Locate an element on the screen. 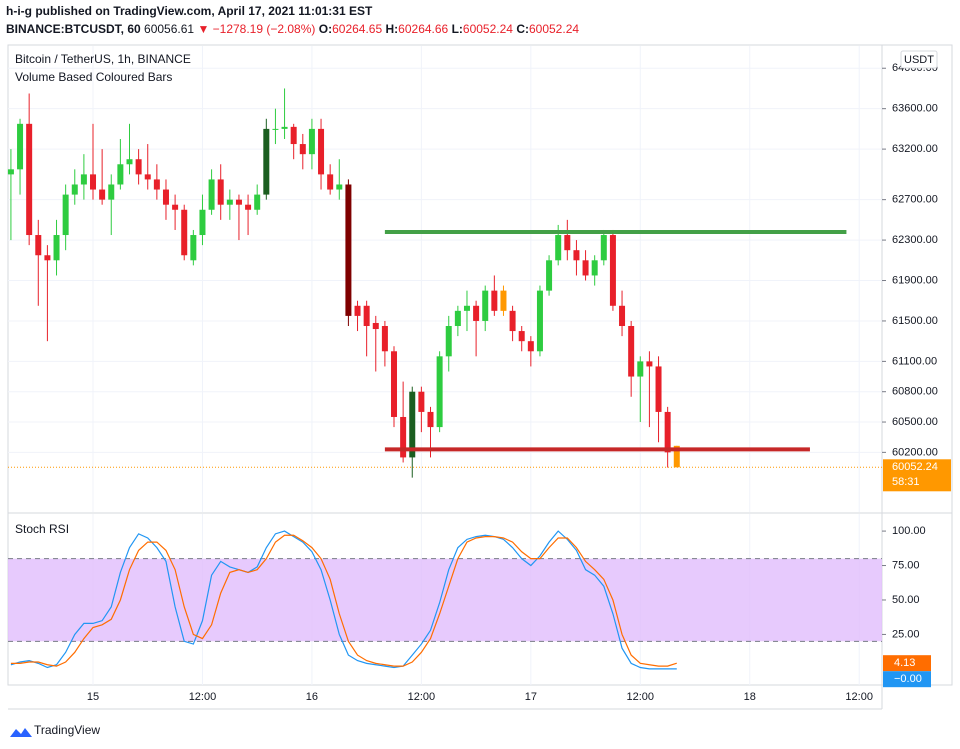 The width and height of the screenshot is (960, 749). l-label: L: is located at coordinates (457, 29).